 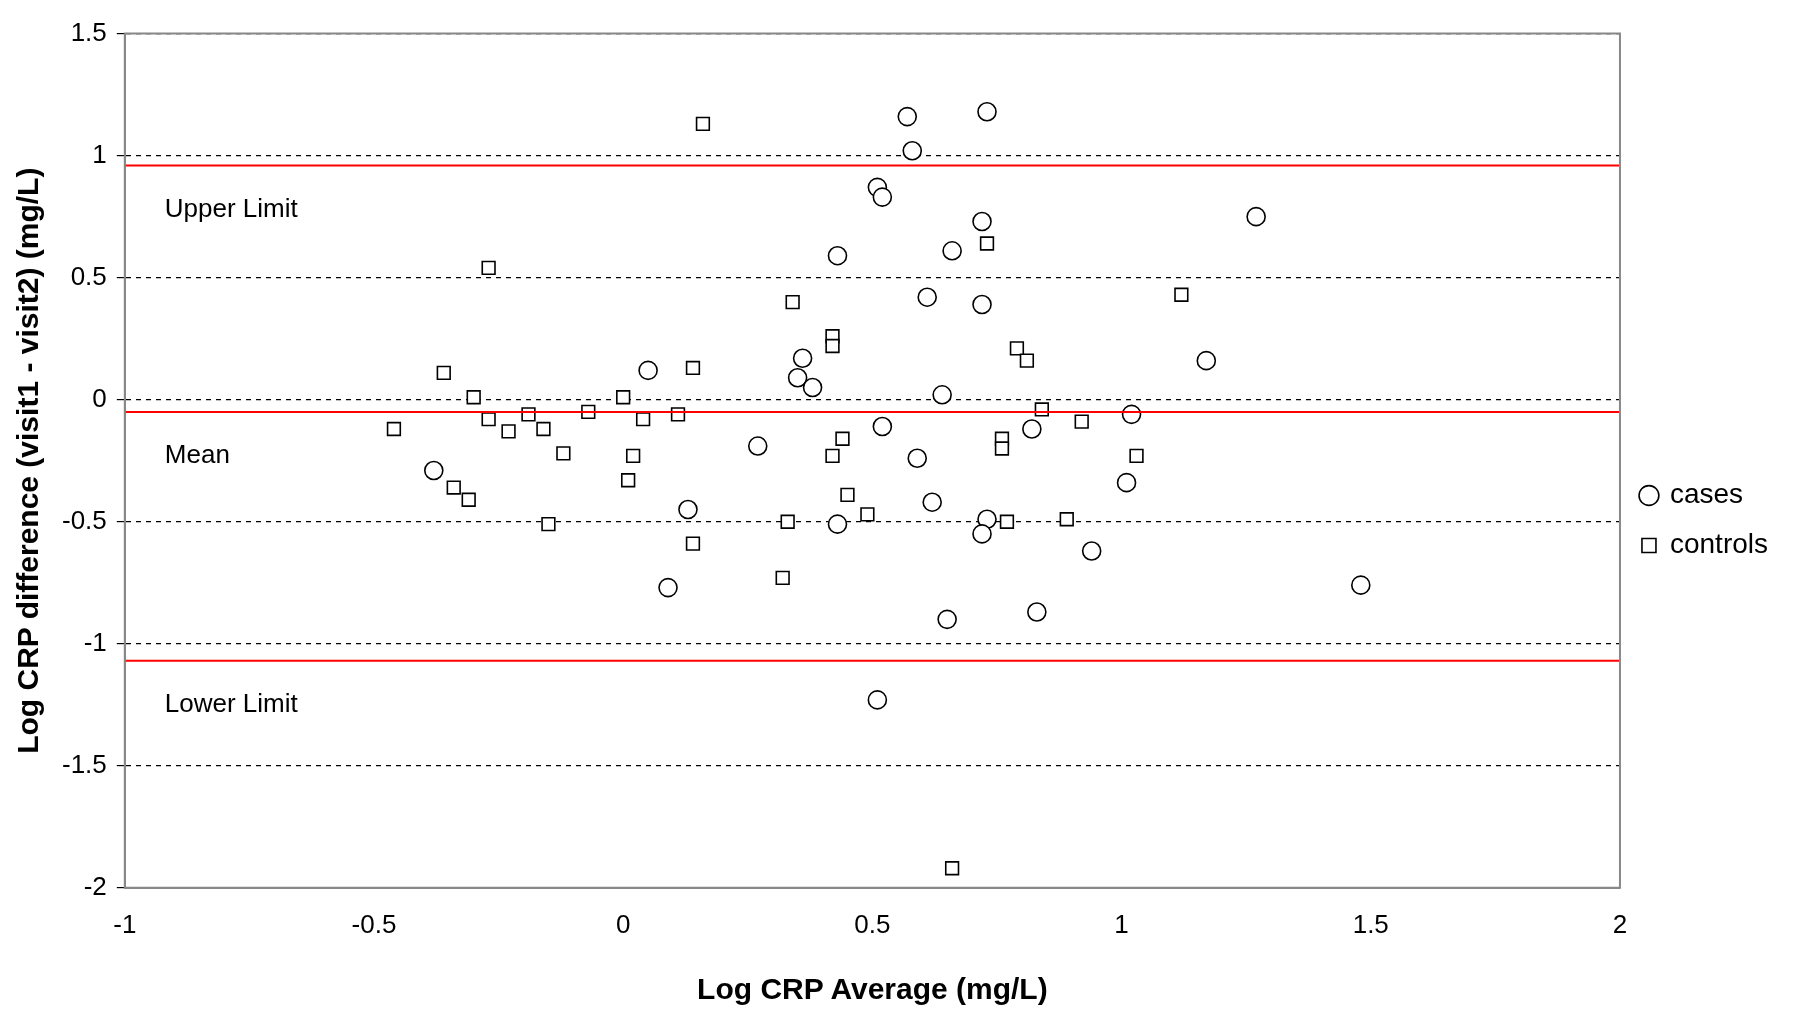 What do you see at coordinates (623, 923) in the screenshot?
I see `x-tick-label: 0` at bounding box center [623, 923].